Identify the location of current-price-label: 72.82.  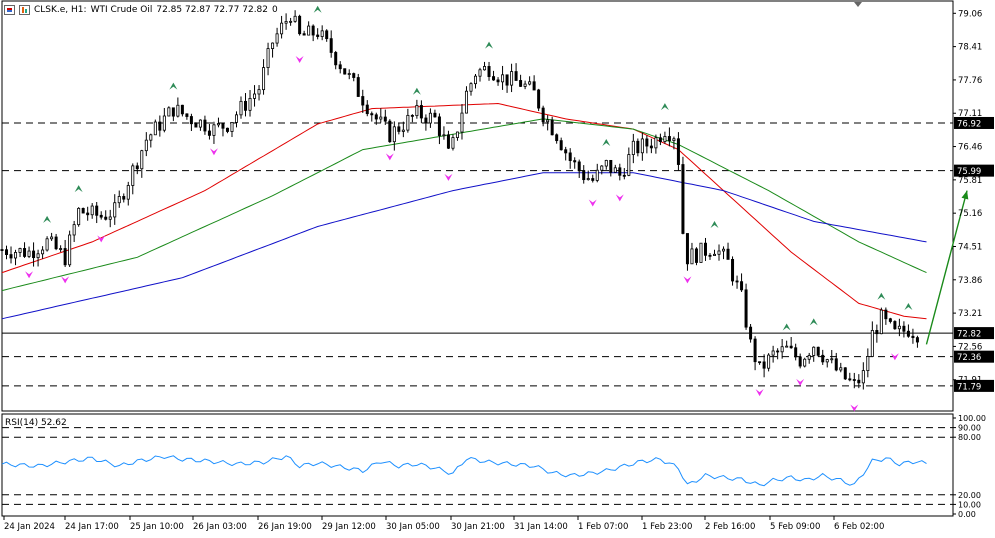
(969, 335).